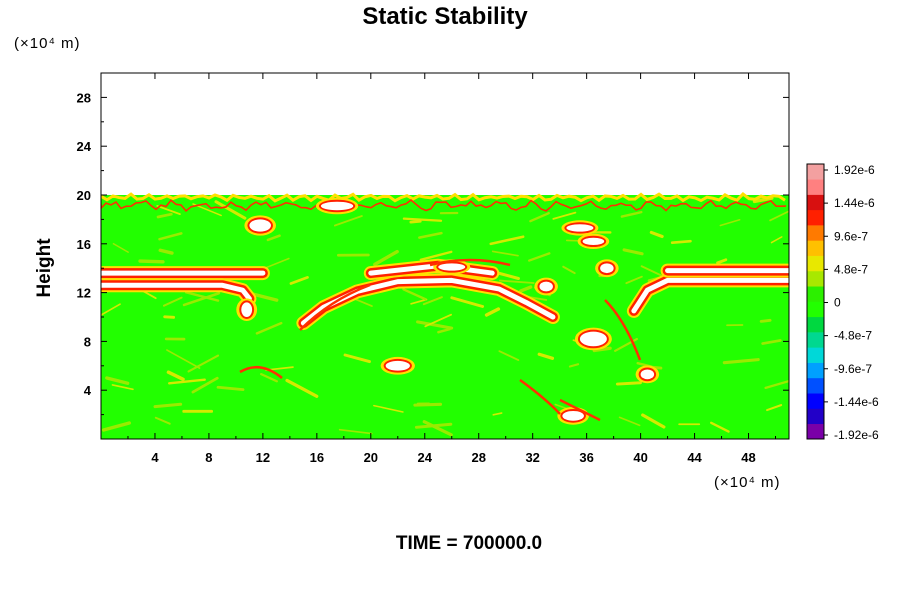 This screenshot has height=605, width=900. I want to click on x-tick-label: 44, so click(694, 457).